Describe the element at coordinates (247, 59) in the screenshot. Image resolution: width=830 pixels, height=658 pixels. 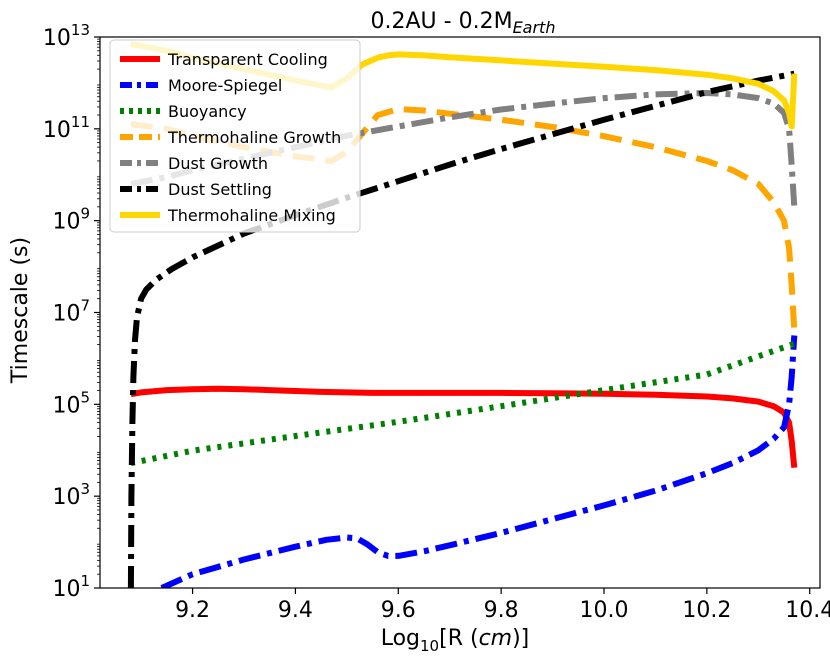
I see `legend-label: Transparent Cooling` at that location.